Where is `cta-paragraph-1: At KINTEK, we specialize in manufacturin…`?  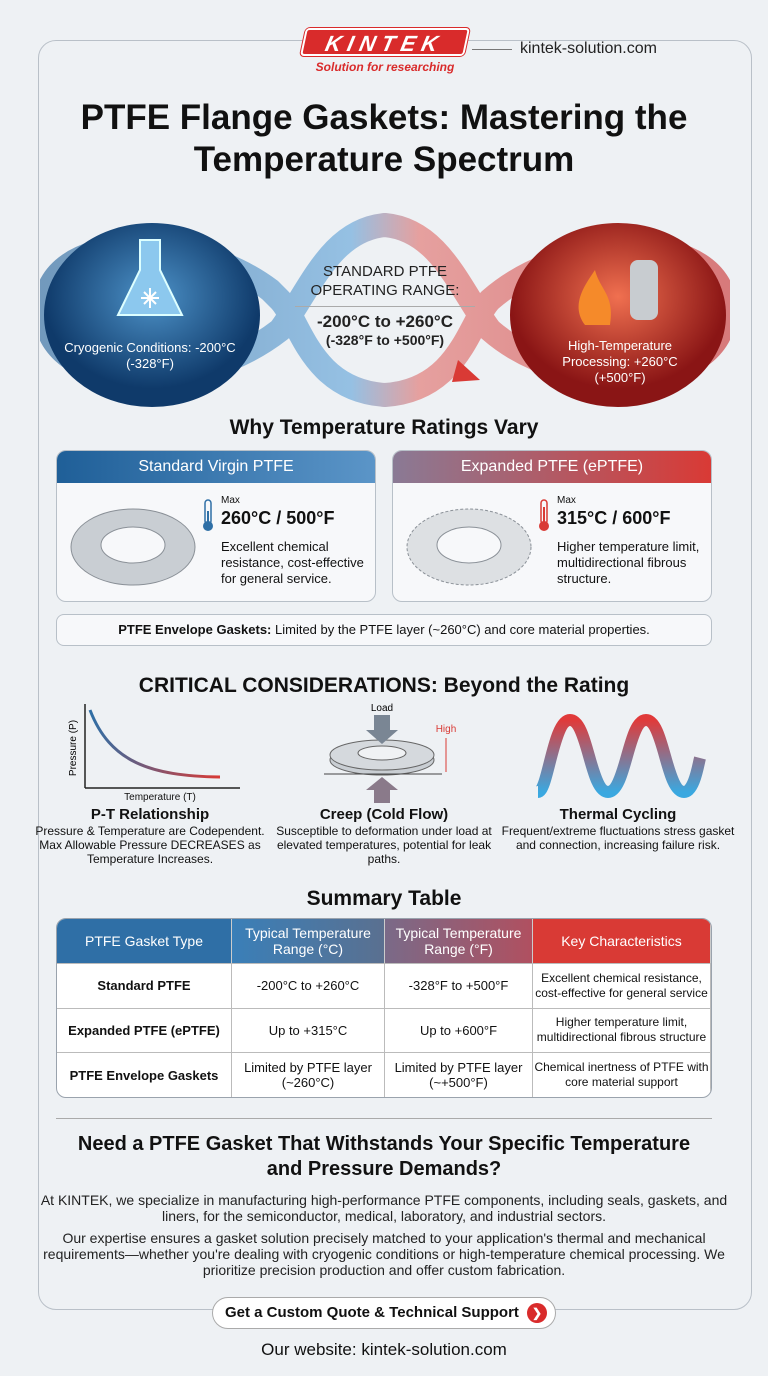 cta-paragraph-1: At KINTEK, we specialize in manufacturin… is located at coordinates (384, 1208).